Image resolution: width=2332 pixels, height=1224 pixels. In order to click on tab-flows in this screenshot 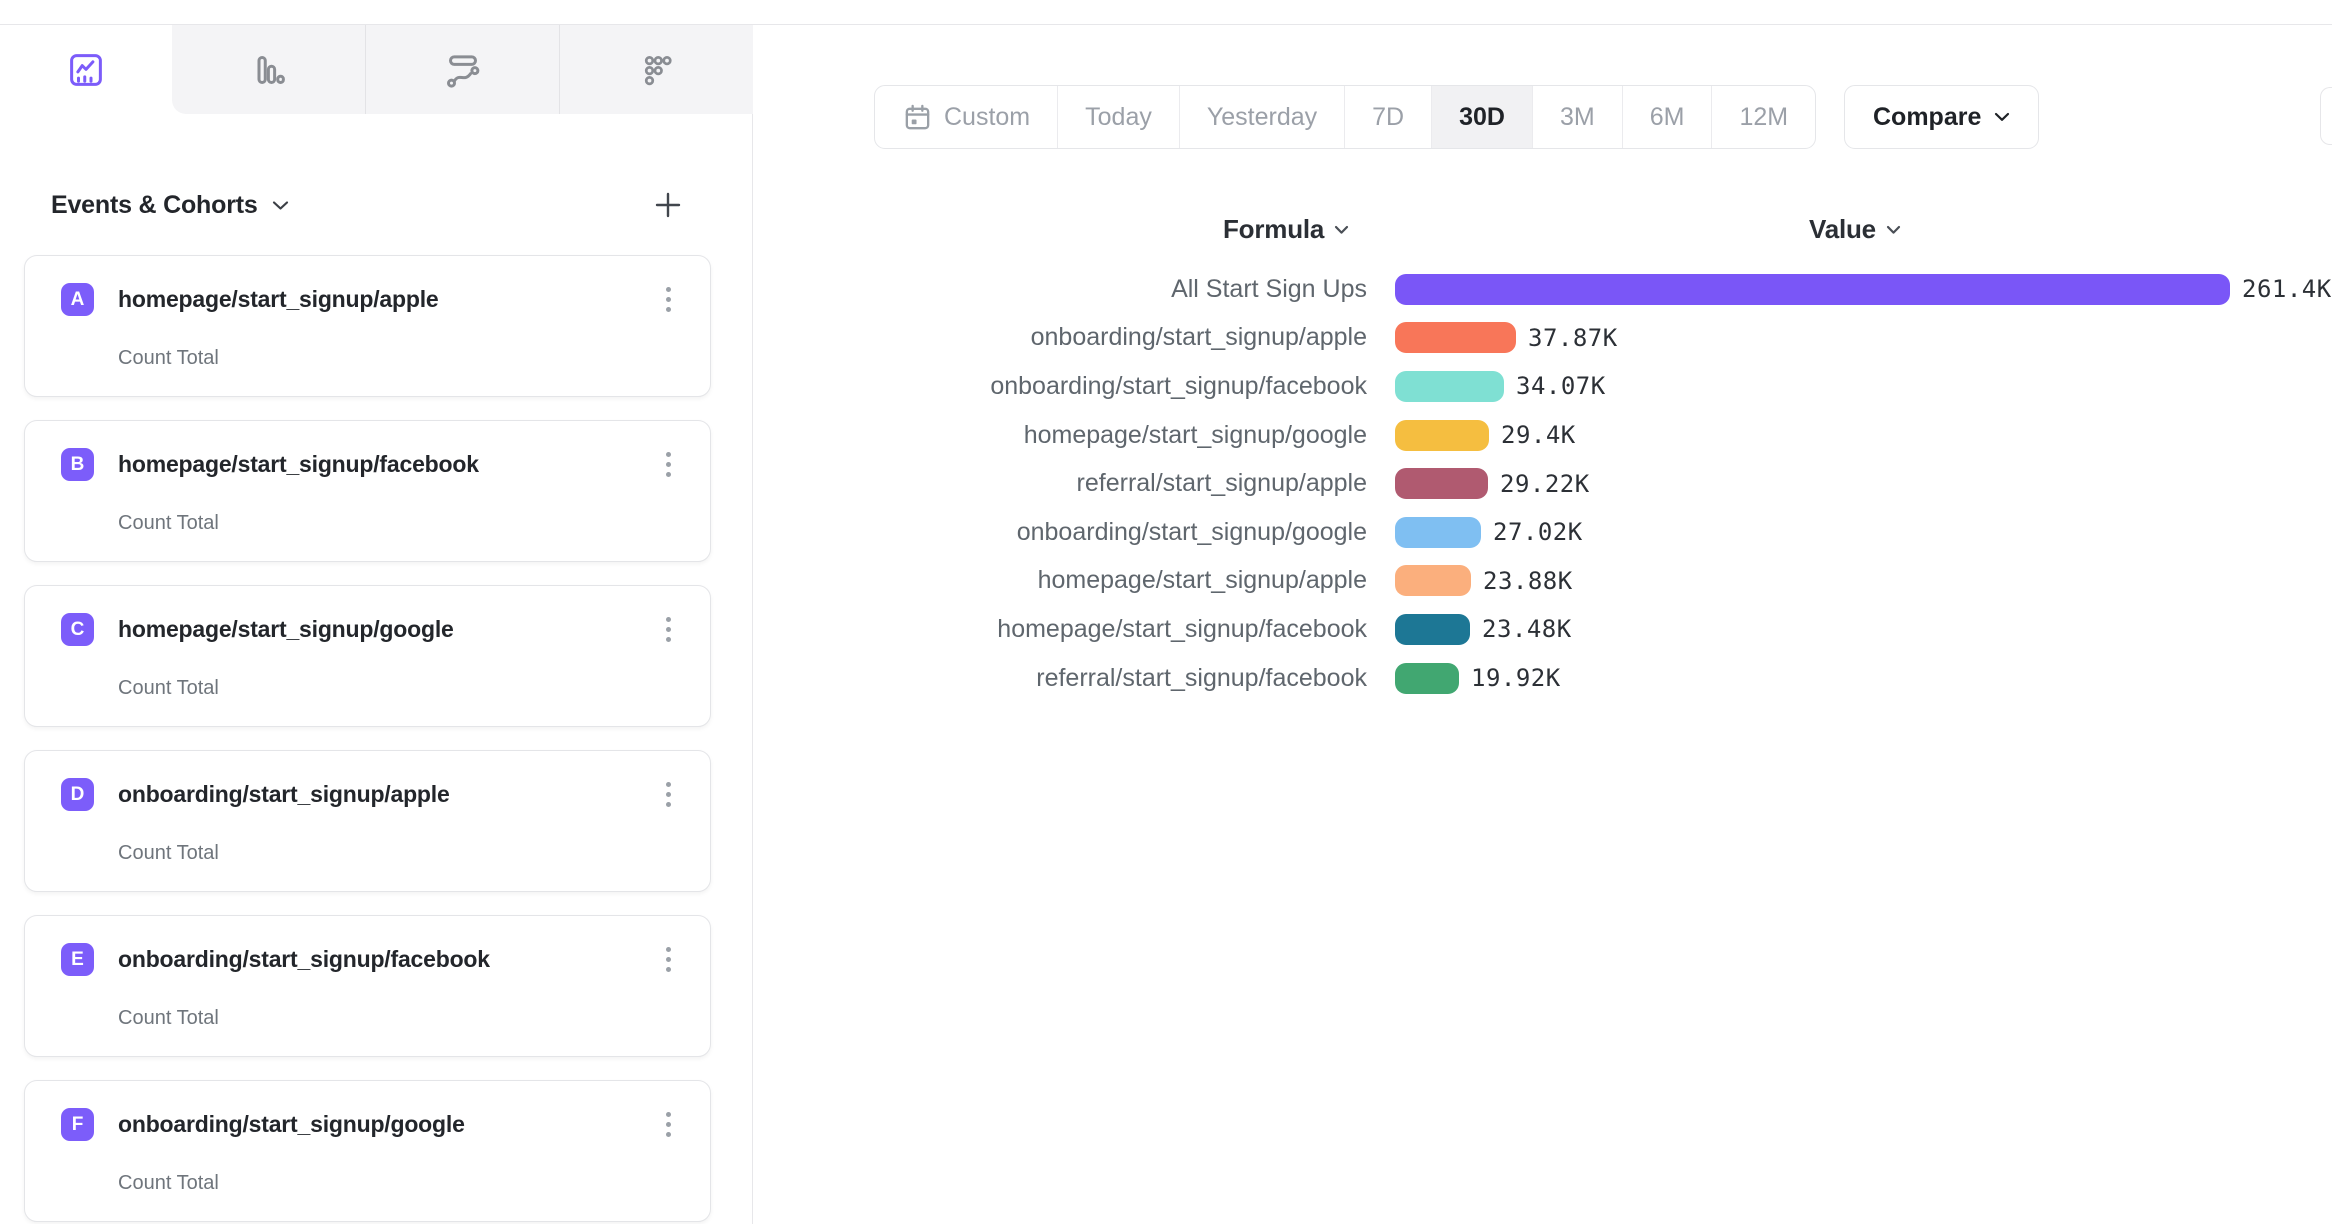, I will do `click(462, 69)`.